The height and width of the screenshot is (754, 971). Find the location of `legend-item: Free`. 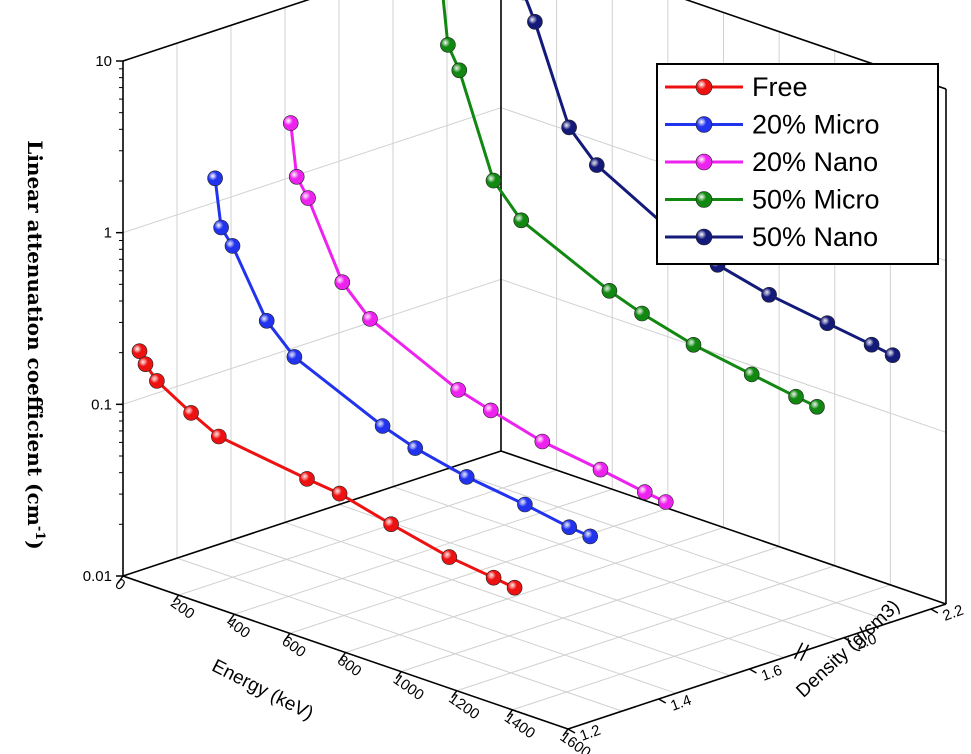

legend-item: Free is located at coordinates (736, 87).